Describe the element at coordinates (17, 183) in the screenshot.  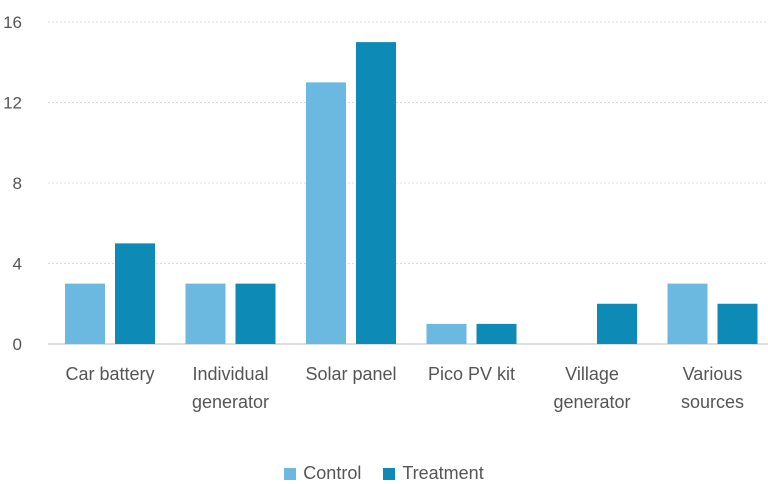
I see `y-tick-label: 8` at that location.